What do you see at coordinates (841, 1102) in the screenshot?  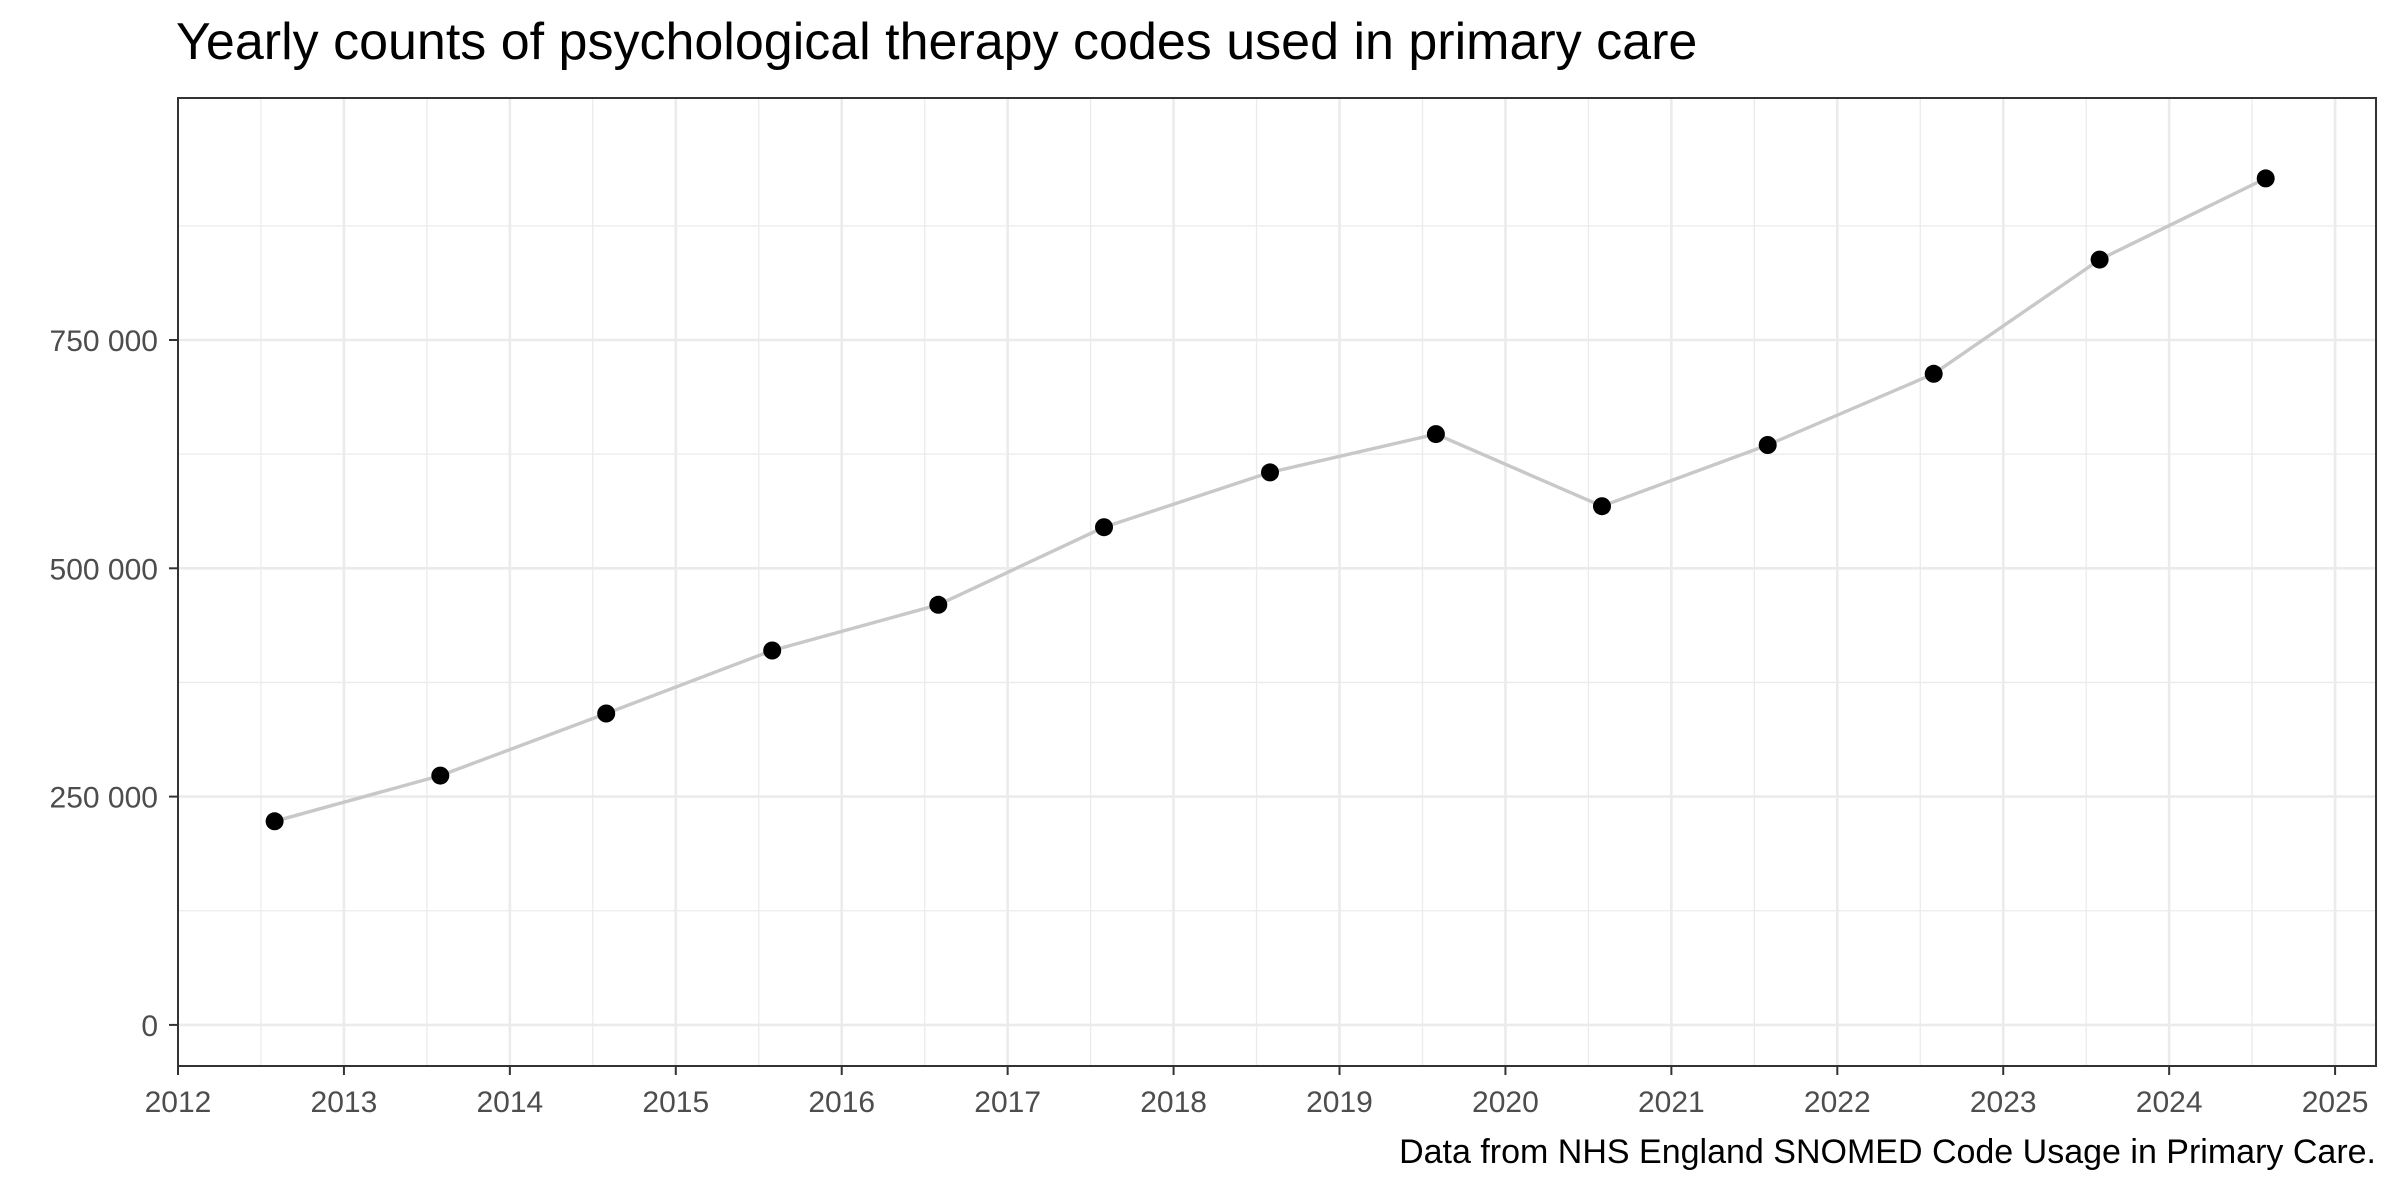 I see `x-tick-label: 2016` at bounding box center [841, 1102].